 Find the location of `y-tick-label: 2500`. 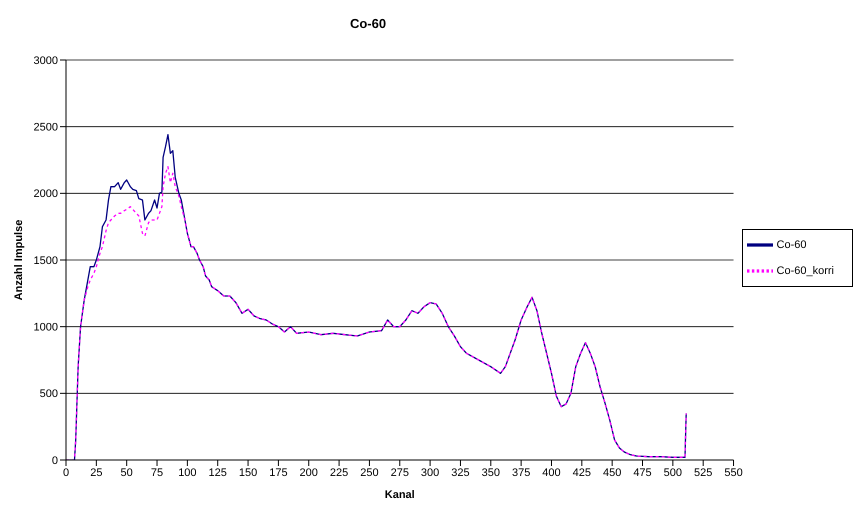

y-tick-label: 2500 is located at coordinates (46, 128).